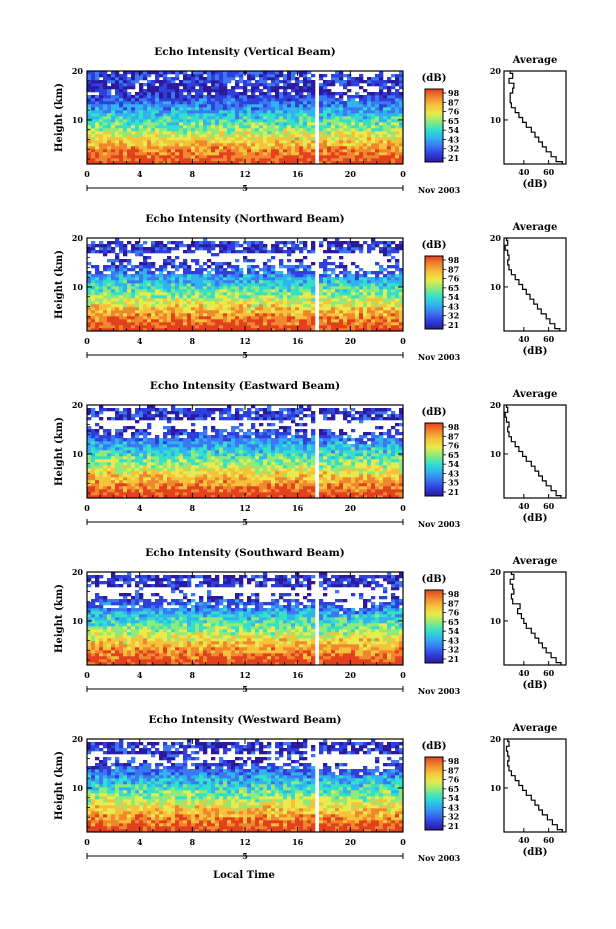 This screenshot has width=616, height=929. Describe the element at coordinates (454, 139) in the screenshot. I see `colorbar-level-label: 43` at that location.